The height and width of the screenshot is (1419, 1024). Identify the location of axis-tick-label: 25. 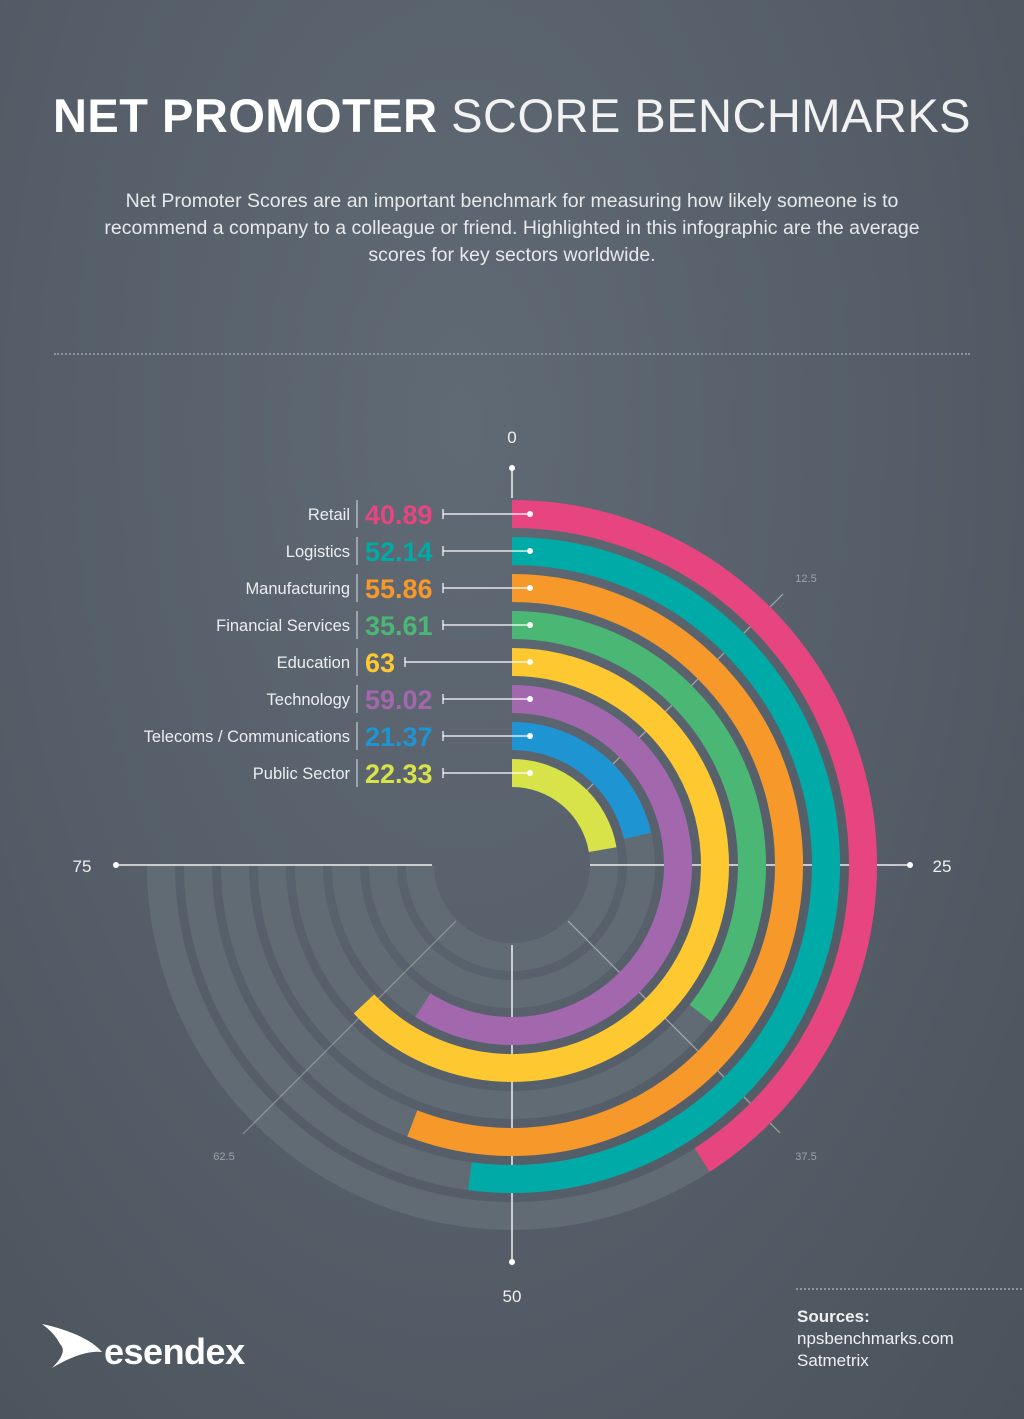
(942, 866).